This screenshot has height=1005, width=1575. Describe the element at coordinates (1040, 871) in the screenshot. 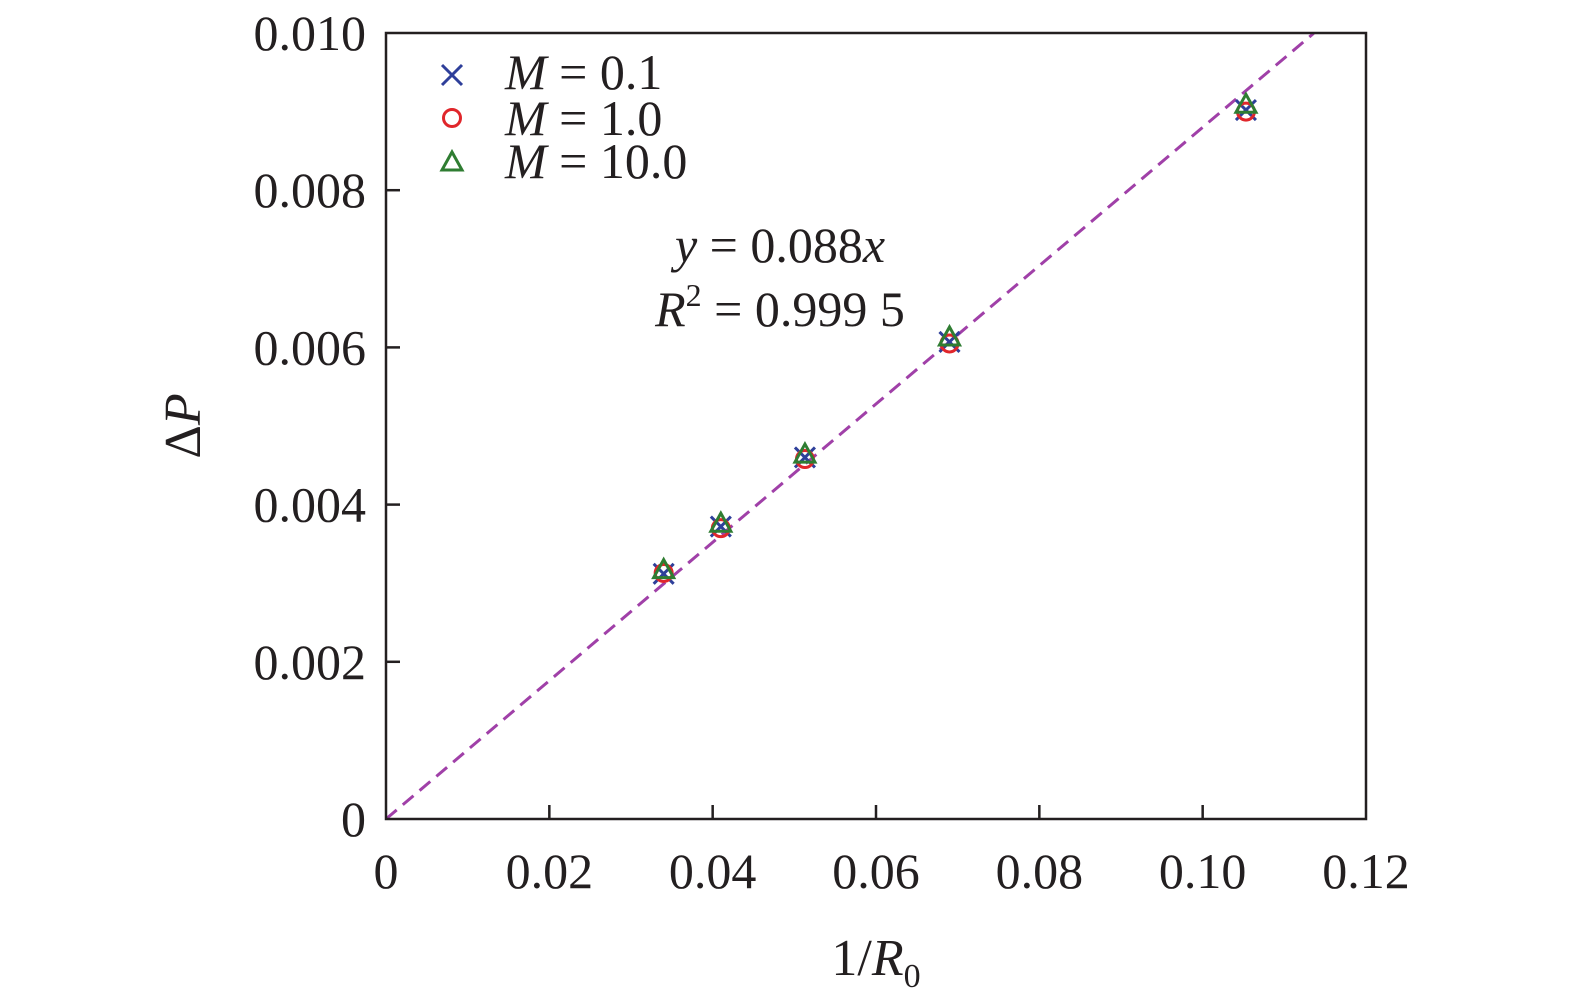

I see `x-tick-label: 0.08` at that location.